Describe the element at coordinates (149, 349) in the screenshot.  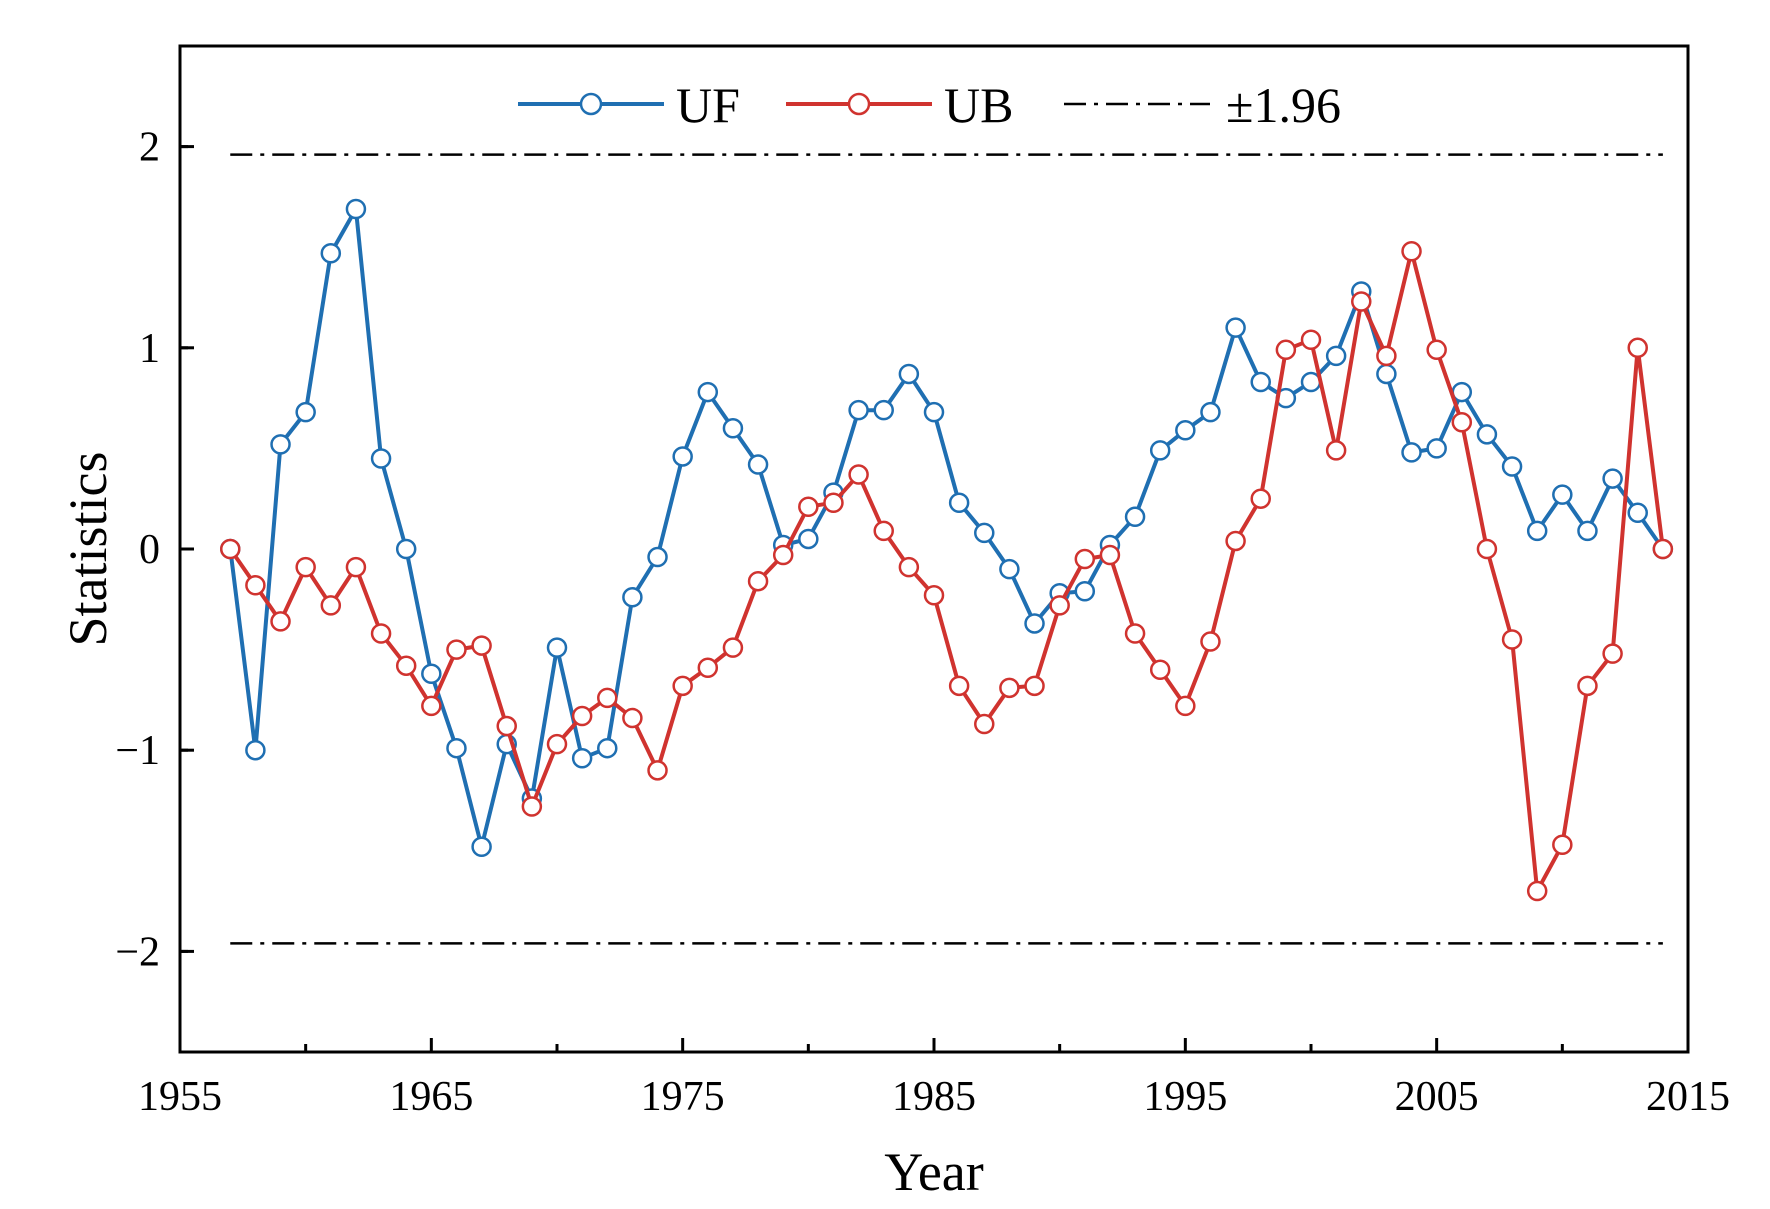
I see `y-tick-label: 1` at that location.